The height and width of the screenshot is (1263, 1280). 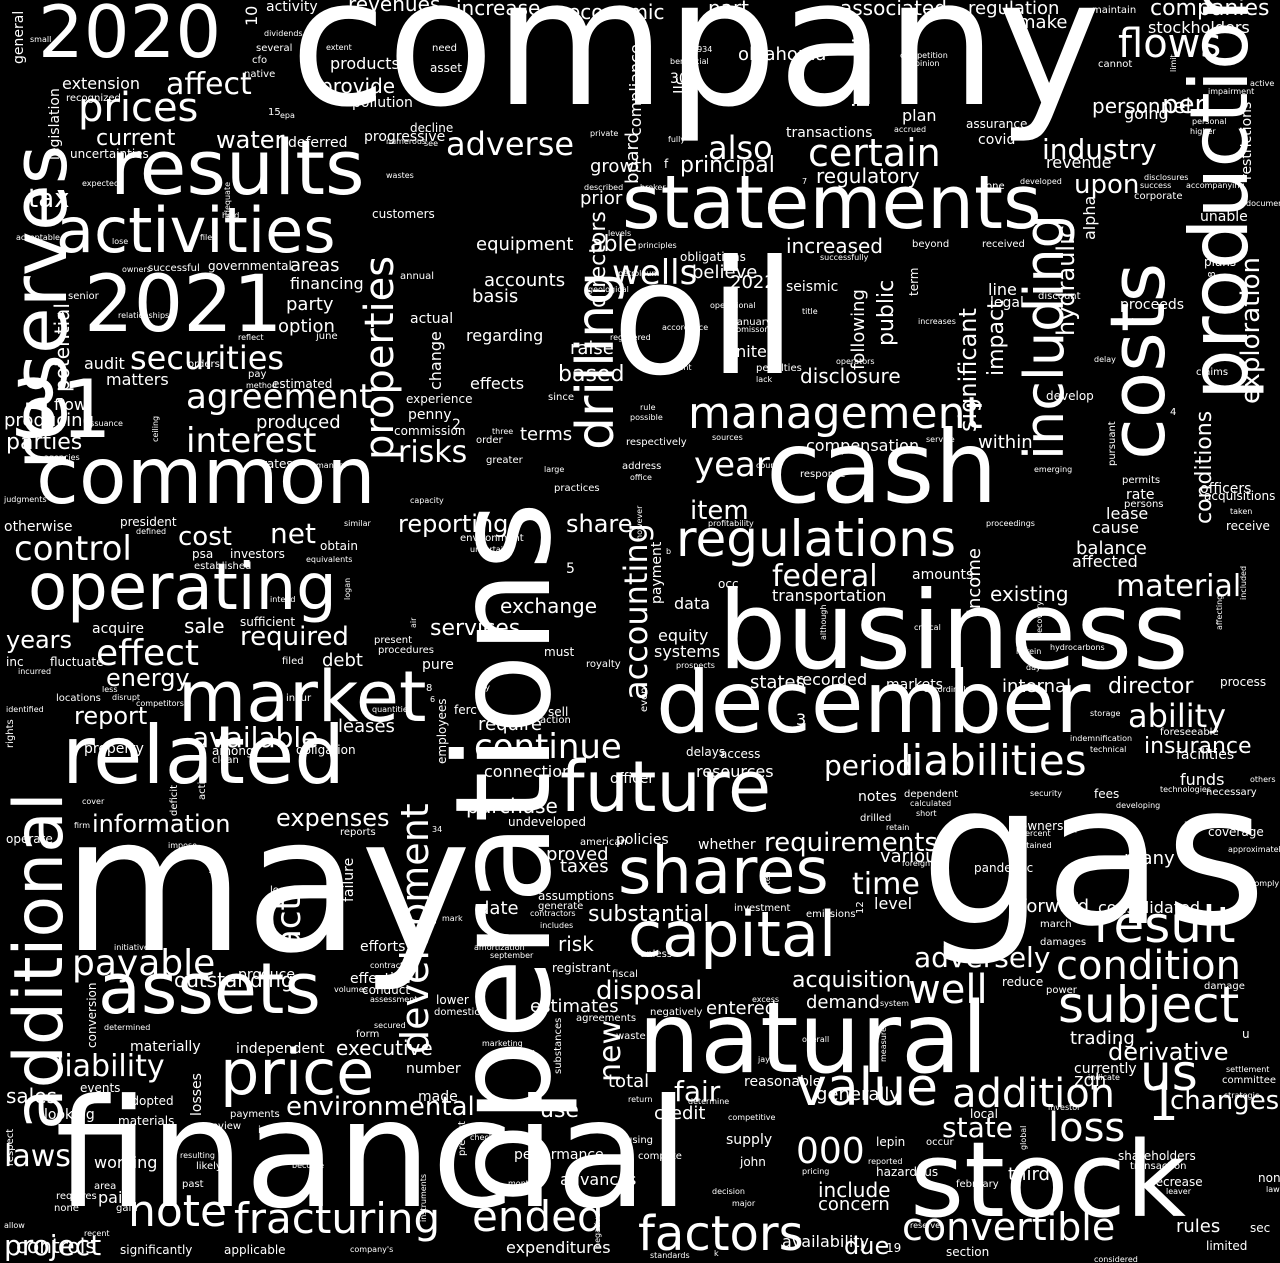 What do you see at coordinates (333, 818) in the screenshot?
I see `word-expenses: expenses` at bounding box center [333, 818].